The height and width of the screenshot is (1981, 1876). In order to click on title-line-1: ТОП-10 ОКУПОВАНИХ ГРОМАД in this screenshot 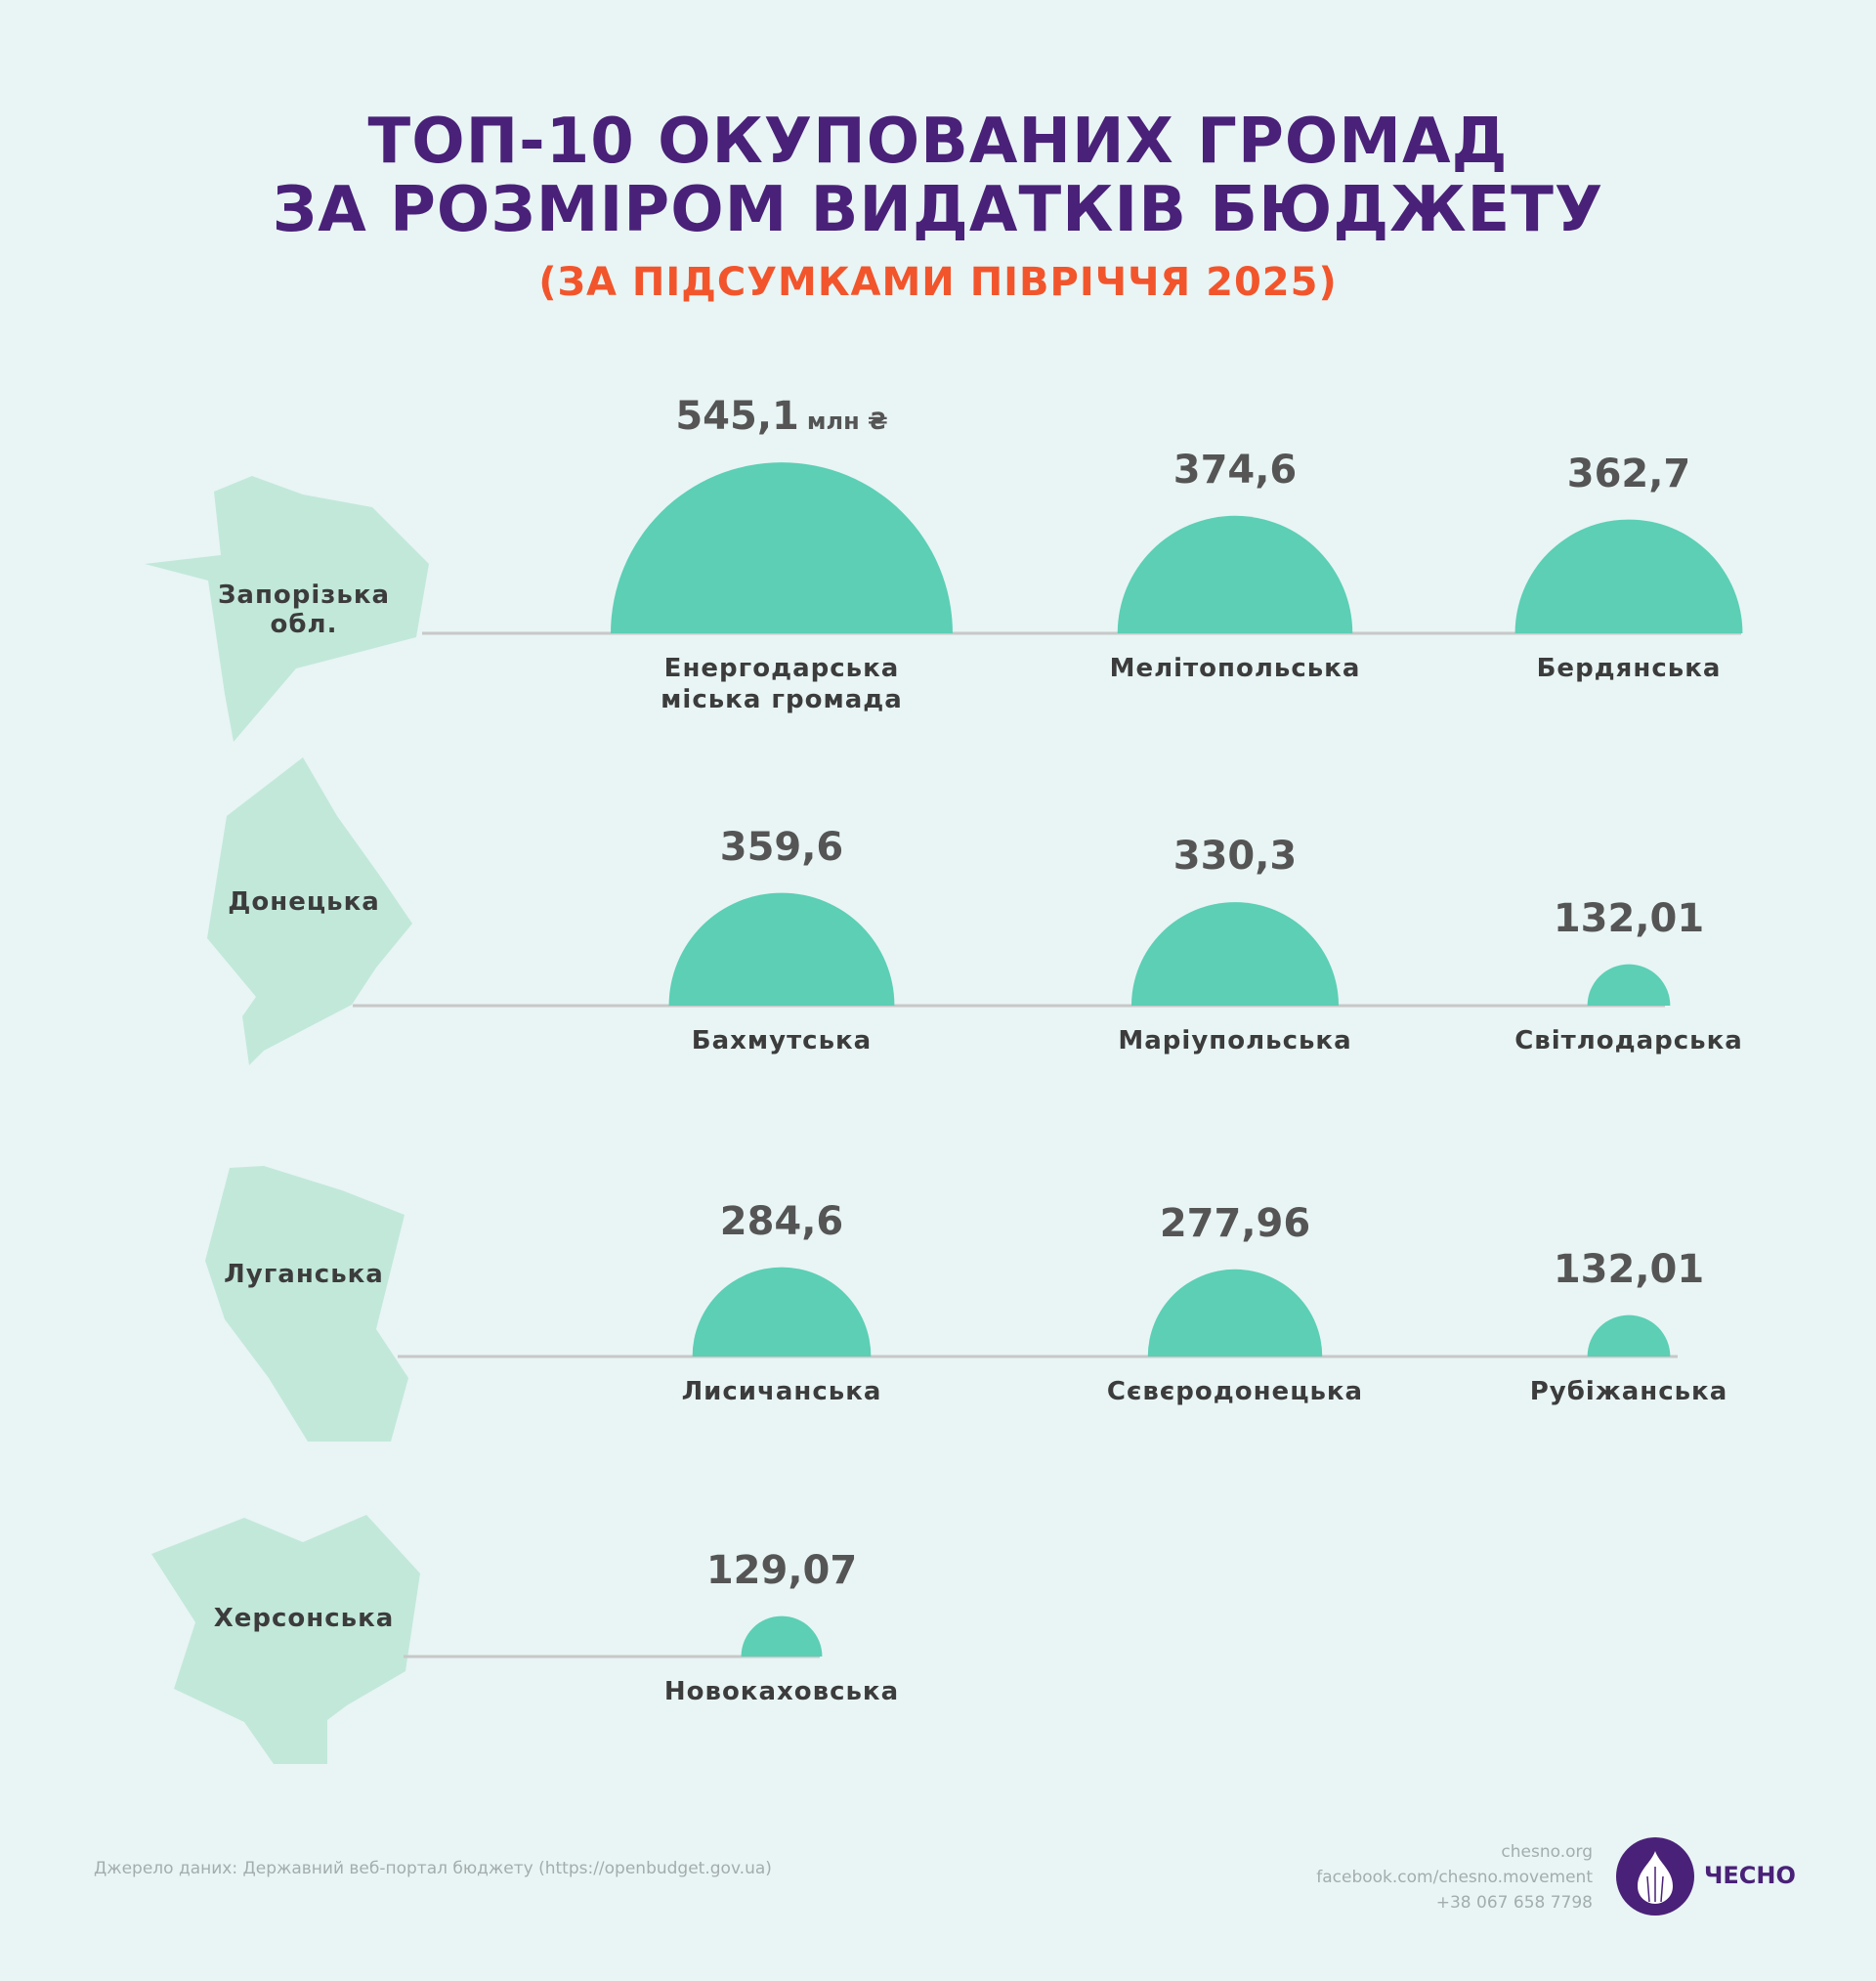, I will do `click(938, 142)`.